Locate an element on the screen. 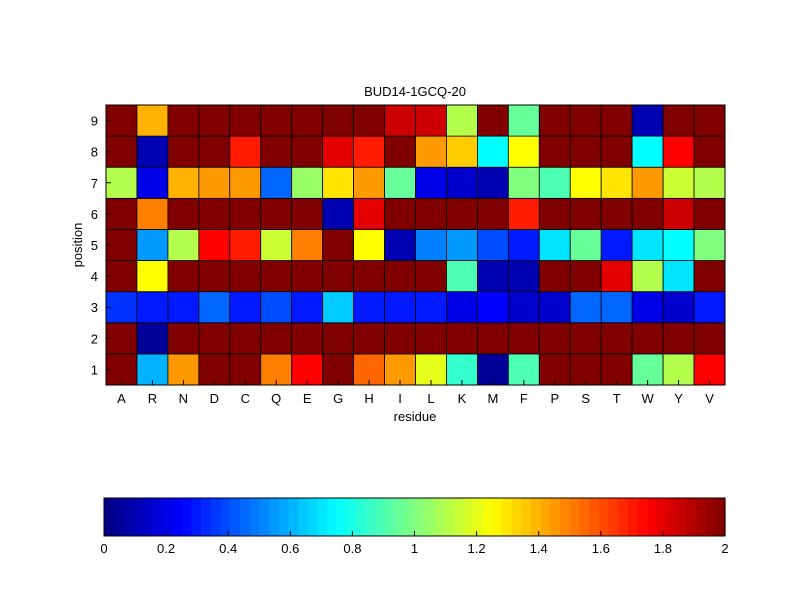 This screenshot has height=600, width=800. y-tick-labels: 1 2 3 4 5 6 7 8 9 is located at coordinates (101, 245).